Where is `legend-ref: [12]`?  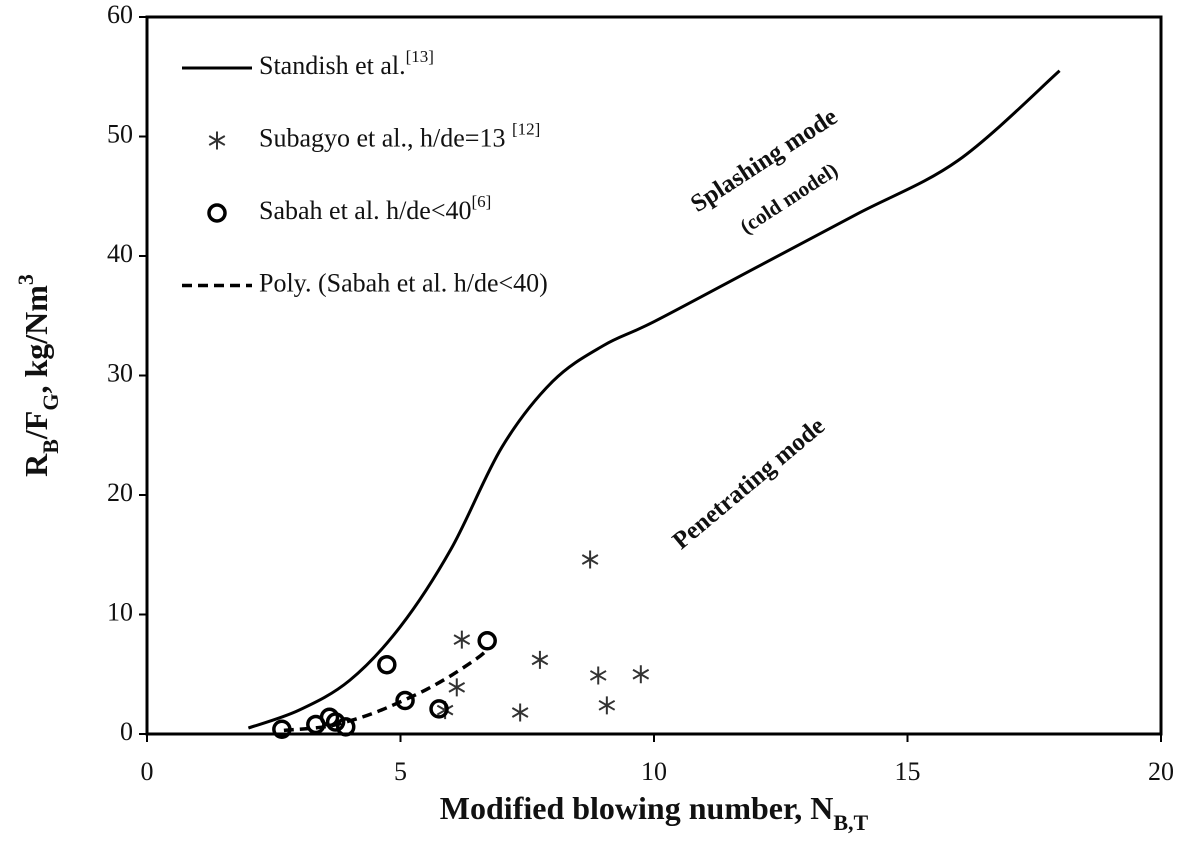
legend-ref: [12] is located at coordinates (526, 129).